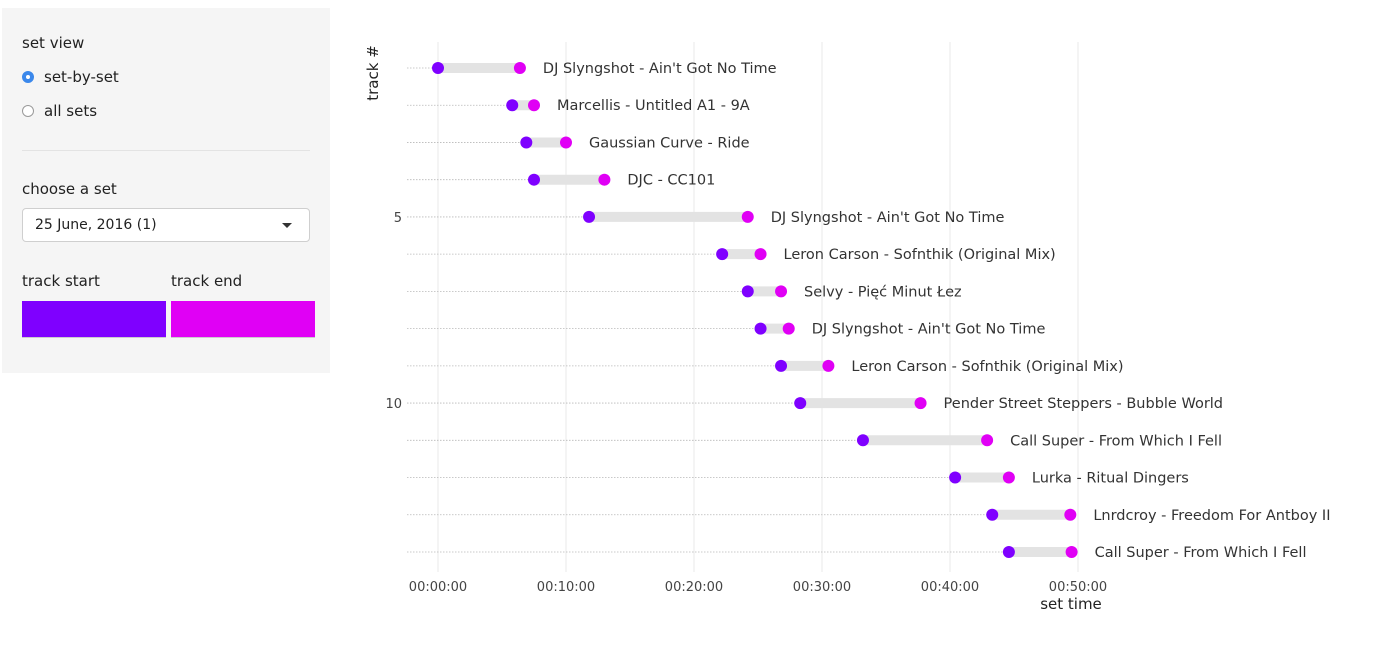  What do you see at coordinates (438, 587) in the screenshot?
I see `x-tick-label: 00:00:00` at bounding box center [438, 587].